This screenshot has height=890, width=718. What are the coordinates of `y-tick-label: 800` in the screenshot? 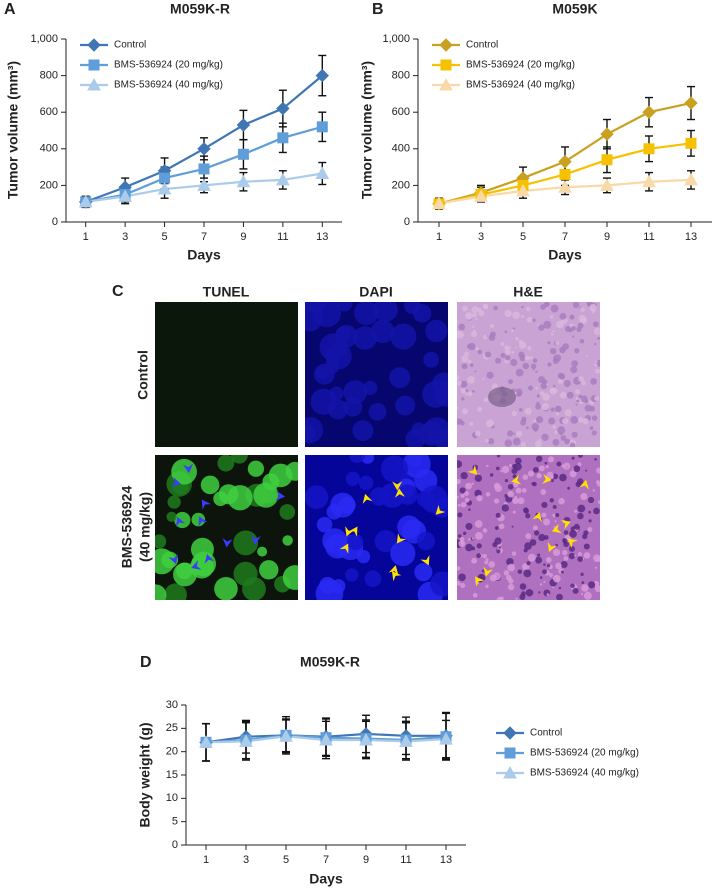 It's located at (401, 76).